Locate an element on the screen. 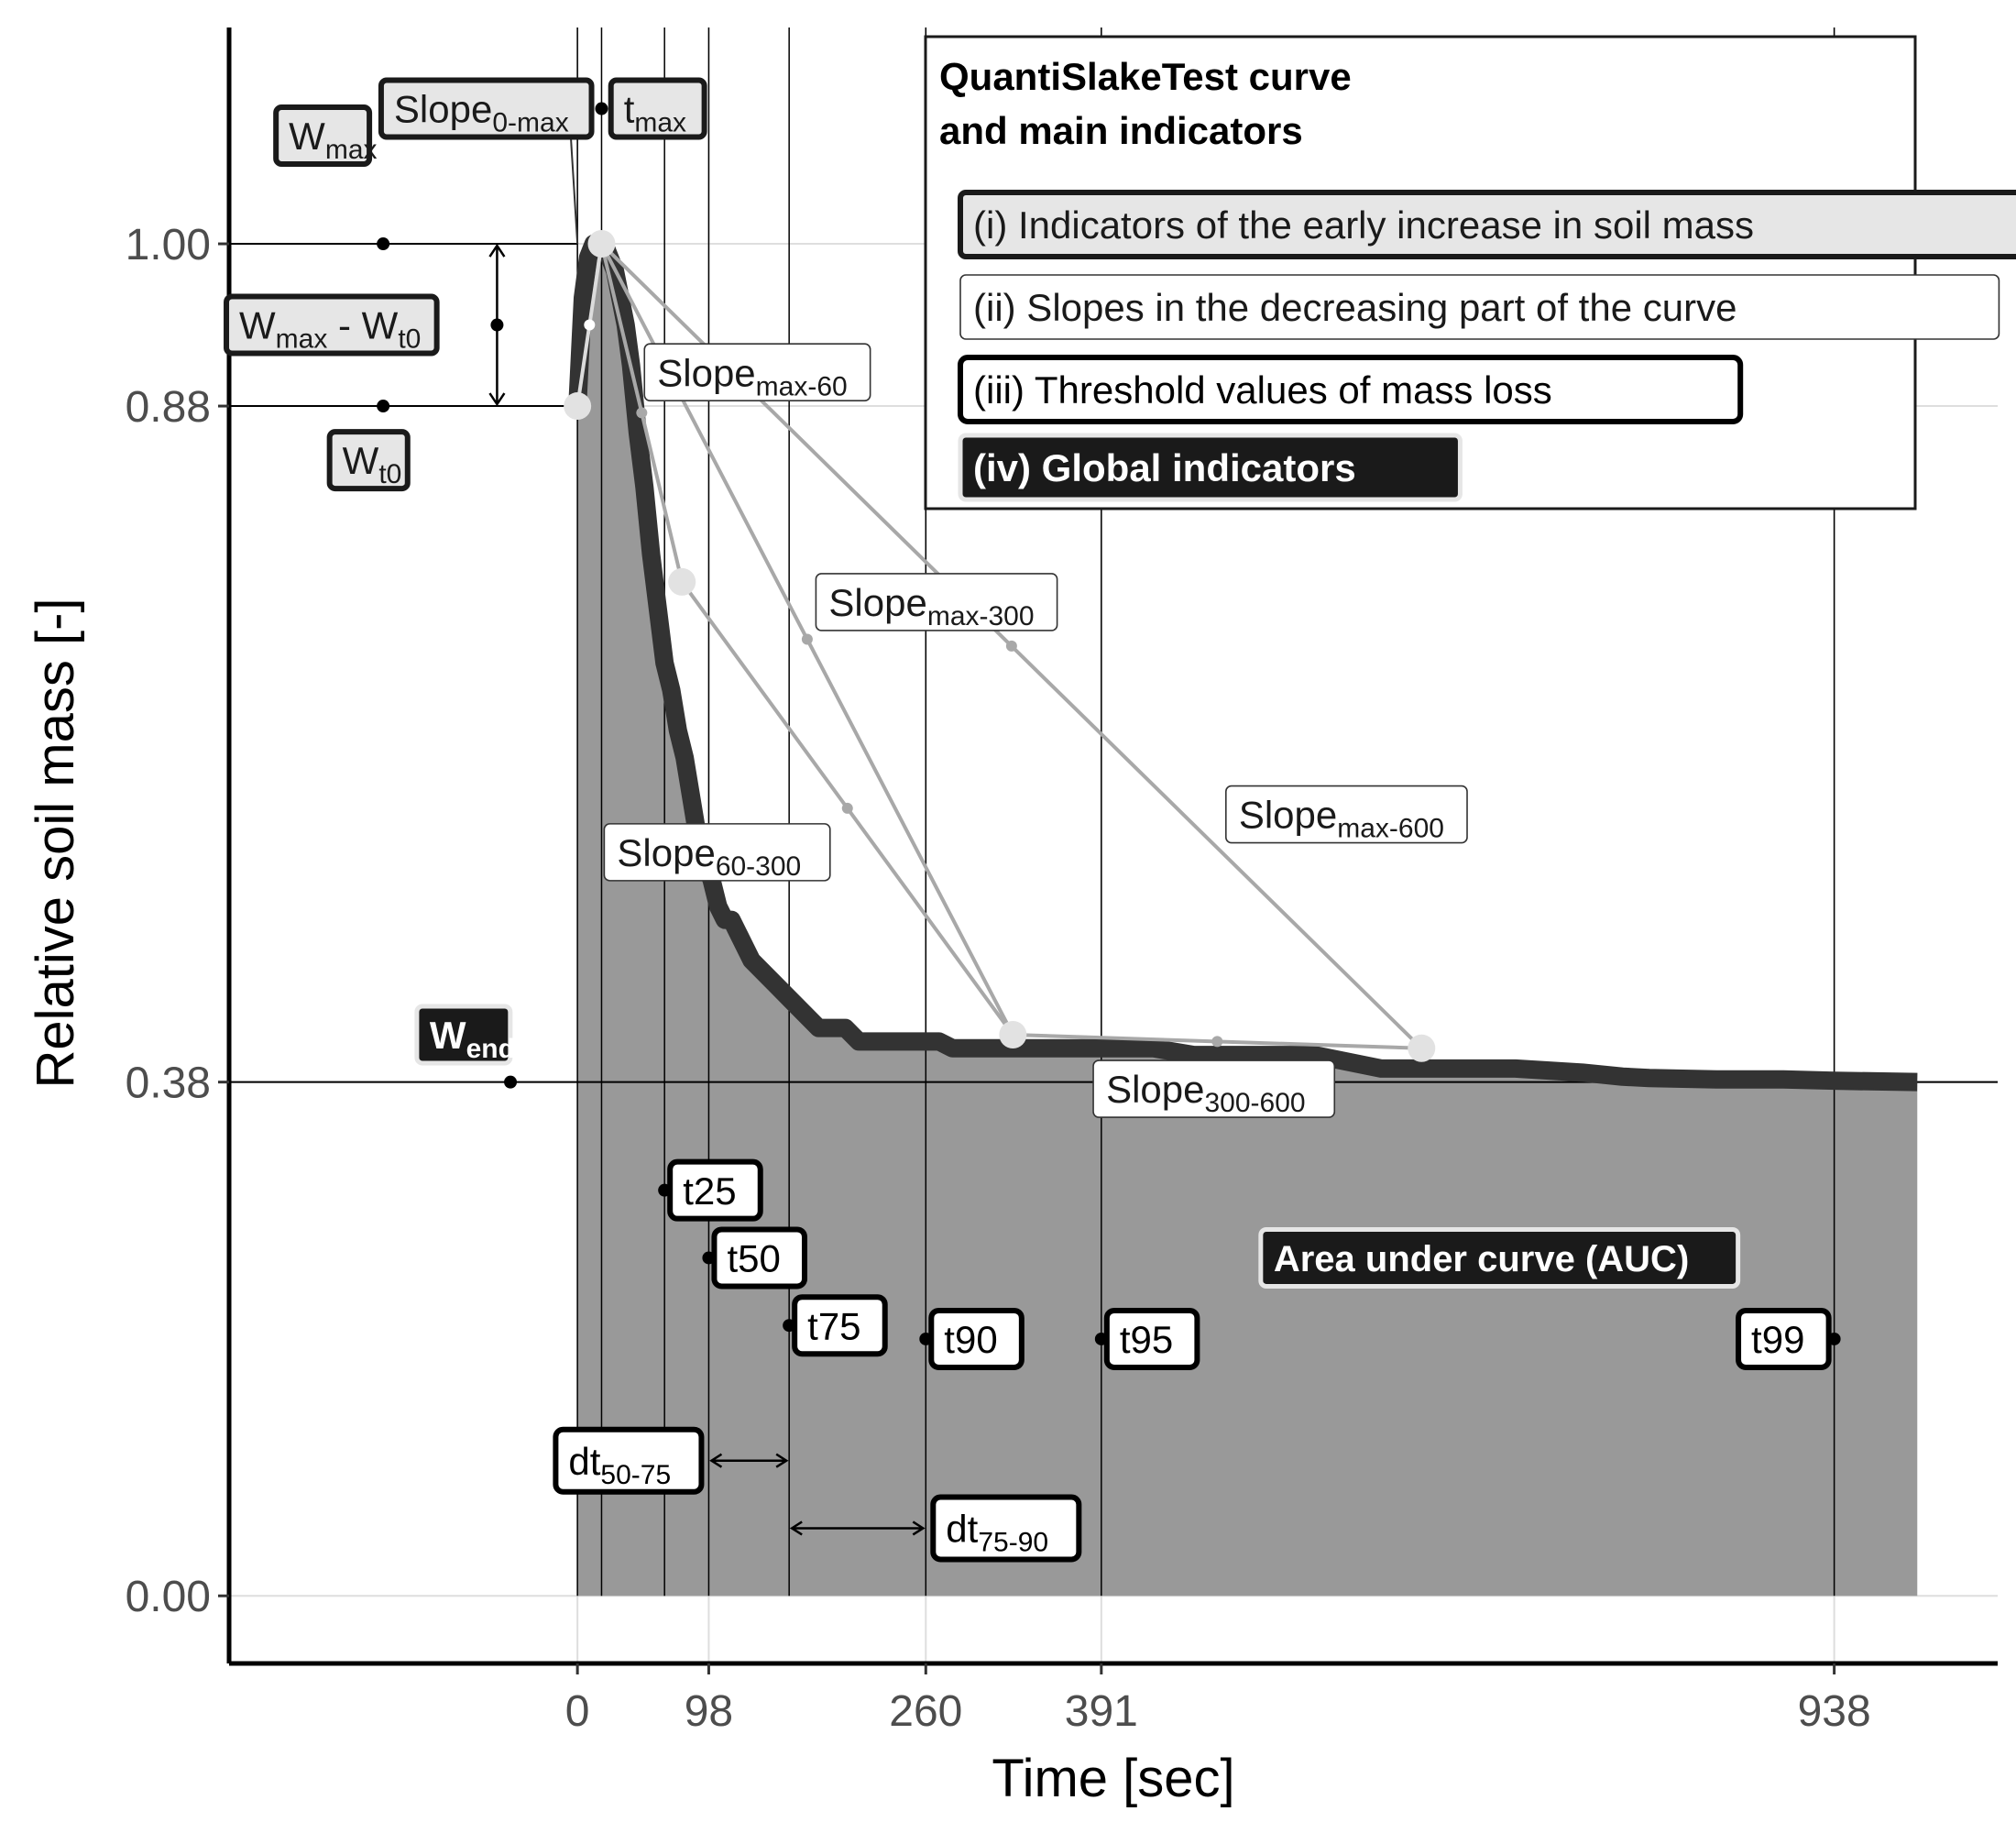  wend-dot is located at coordinates (511, 1082).